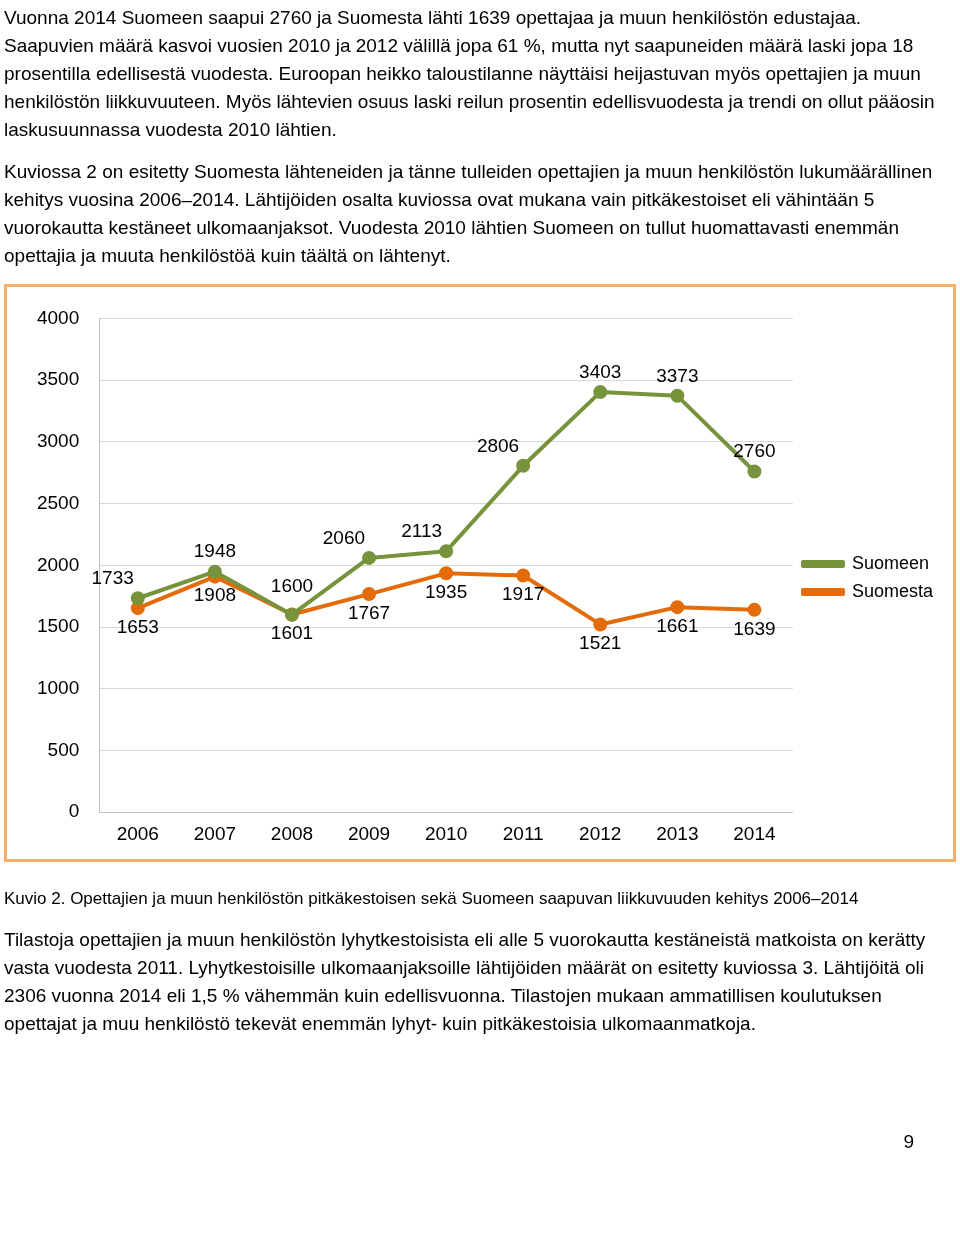 Image resolution: width=960 pixels, height=1253 pixels. I want to click on data-label: 3403, so click(600, 371).